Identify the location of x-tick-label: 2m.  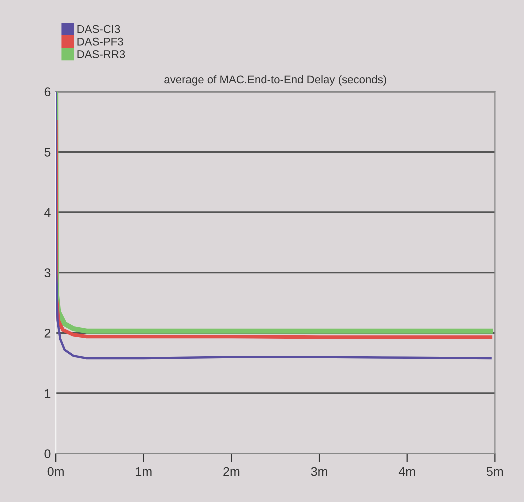
(232, 471).